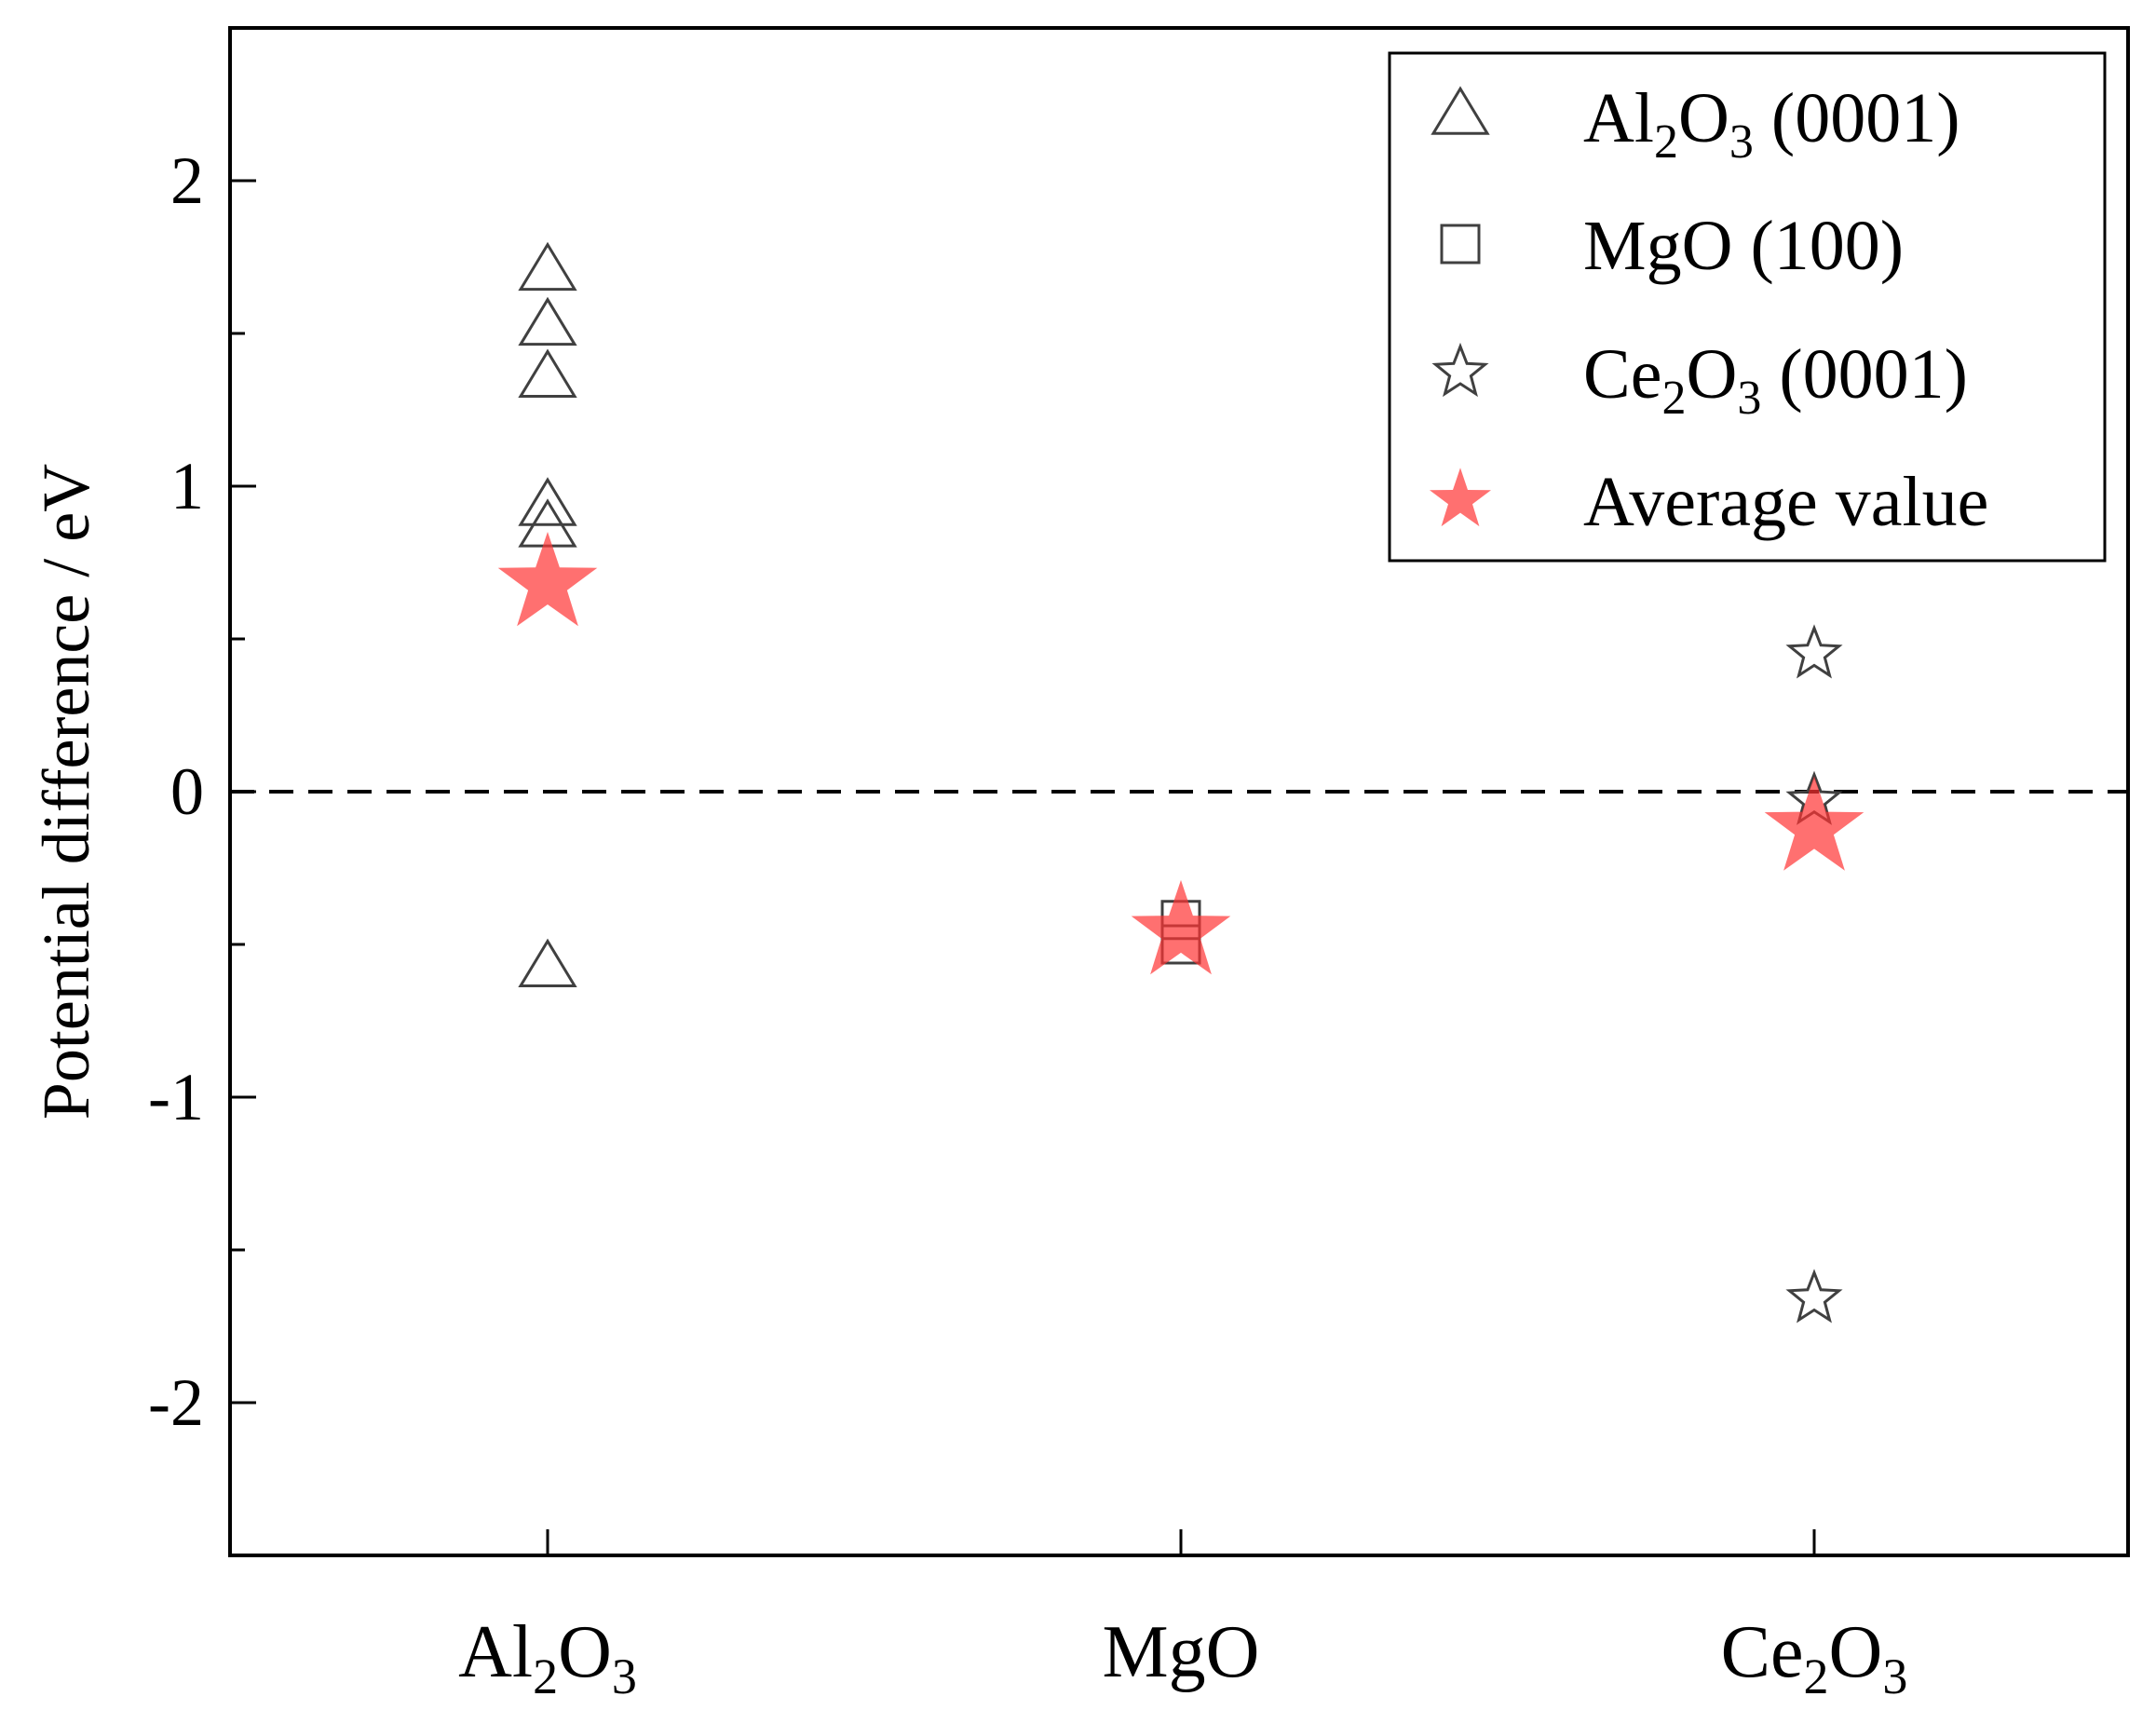 This screenshot has width=2156, height=1710. I want to click on legend-label-average-value: Average value, so click(1785, 502).